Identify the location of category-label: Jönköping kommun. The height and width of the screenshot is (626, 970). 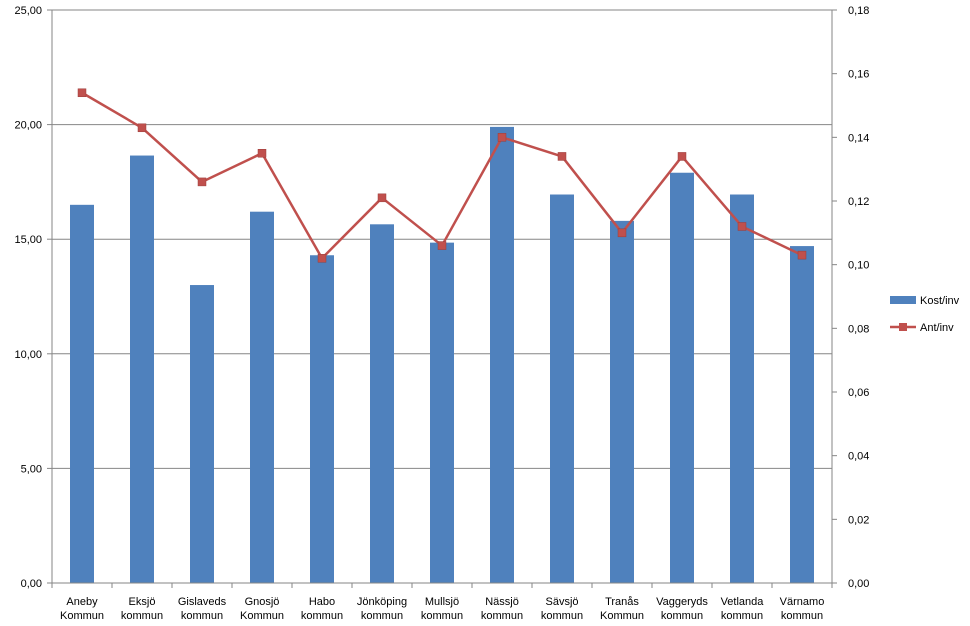
(382, 609).